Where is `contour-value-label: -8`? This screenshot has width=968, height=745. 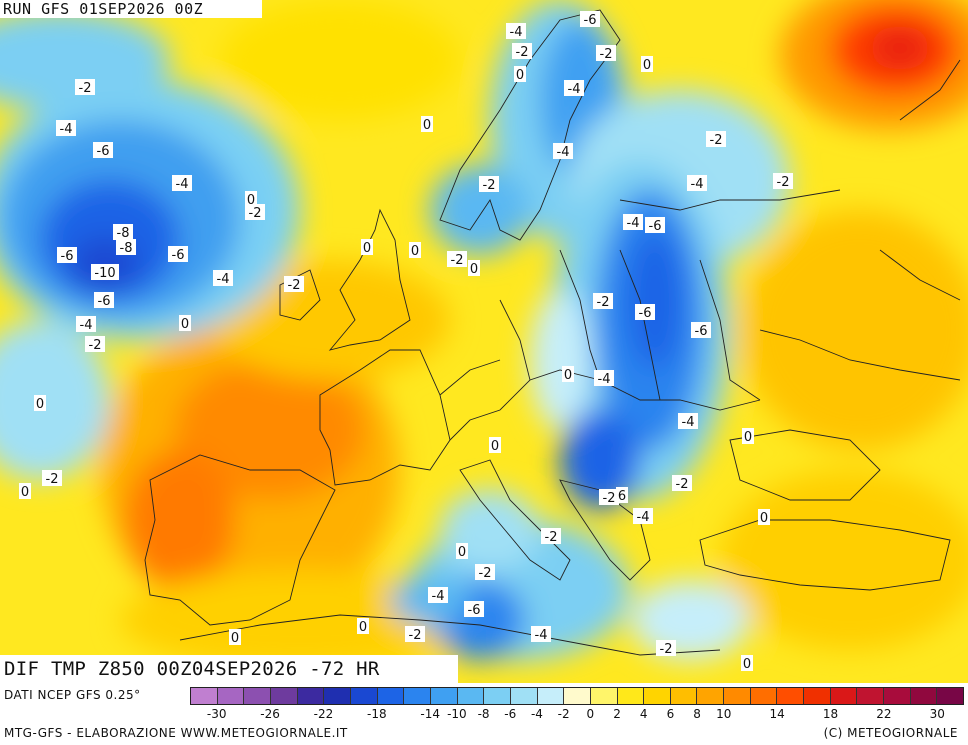 contour-value-label: -8 is located at coordinates (123, 232).